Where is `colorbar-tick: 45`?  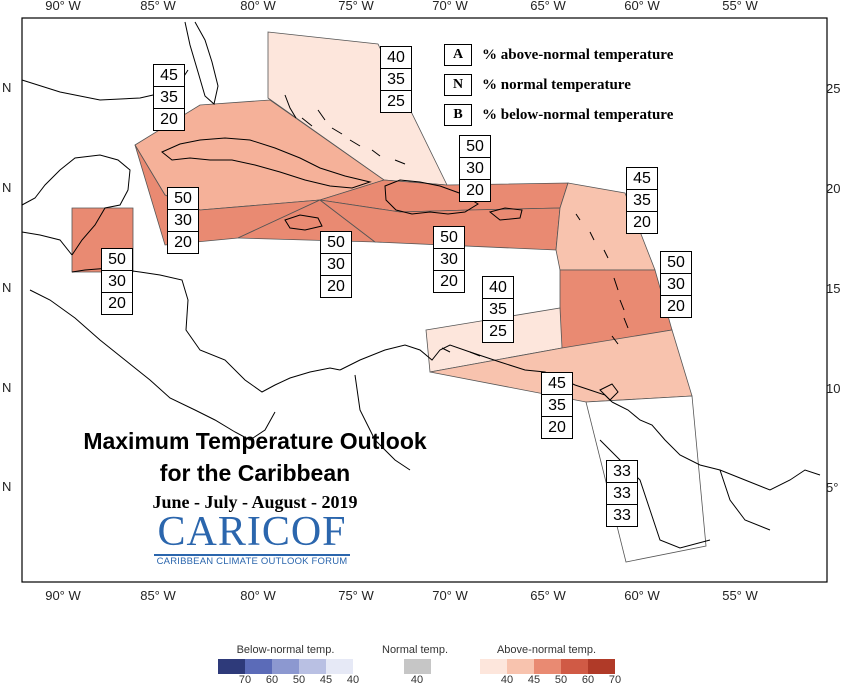 colorbar-tick: 45 is located at coordinates (326, 680).